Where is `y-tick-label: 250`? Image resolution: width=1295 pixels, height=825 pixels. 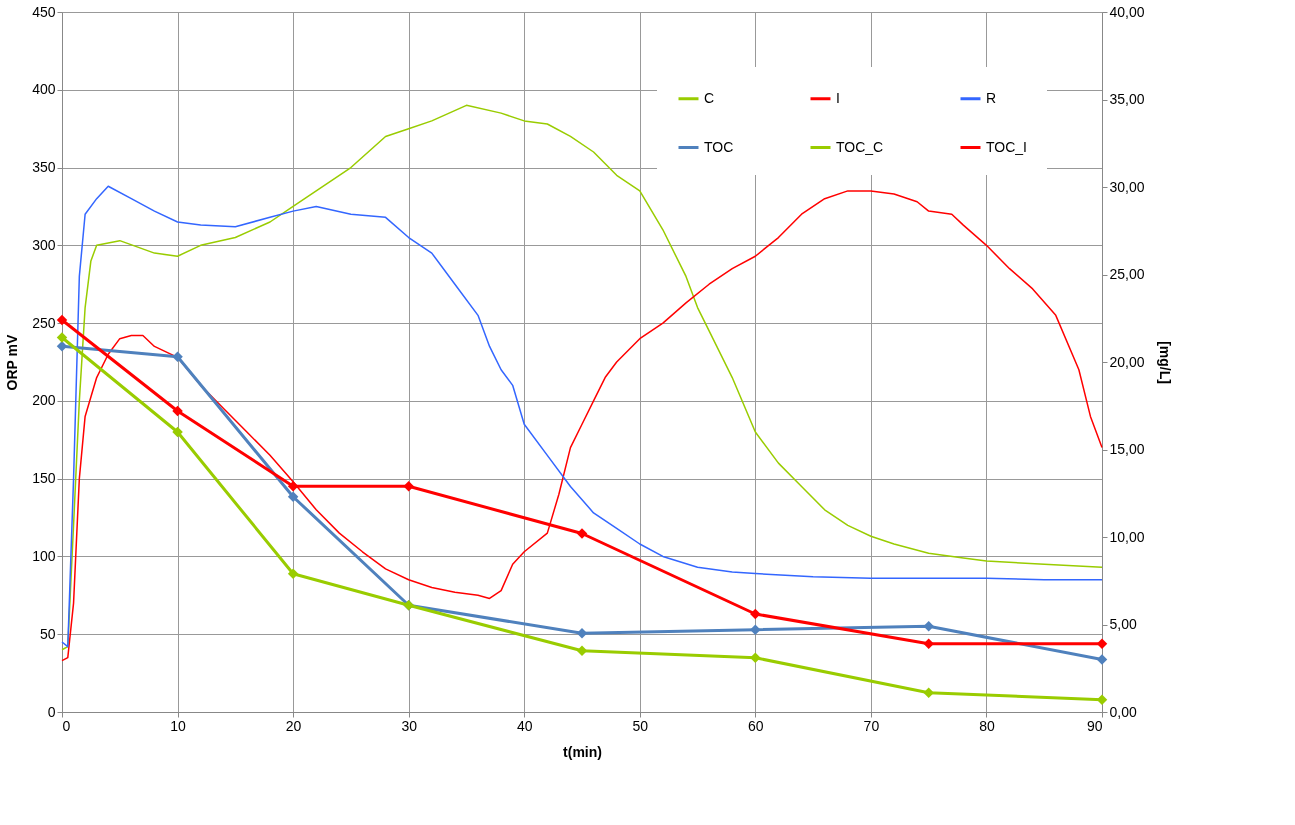
y-tick-label: 250 is located at coordinates (44, 322).